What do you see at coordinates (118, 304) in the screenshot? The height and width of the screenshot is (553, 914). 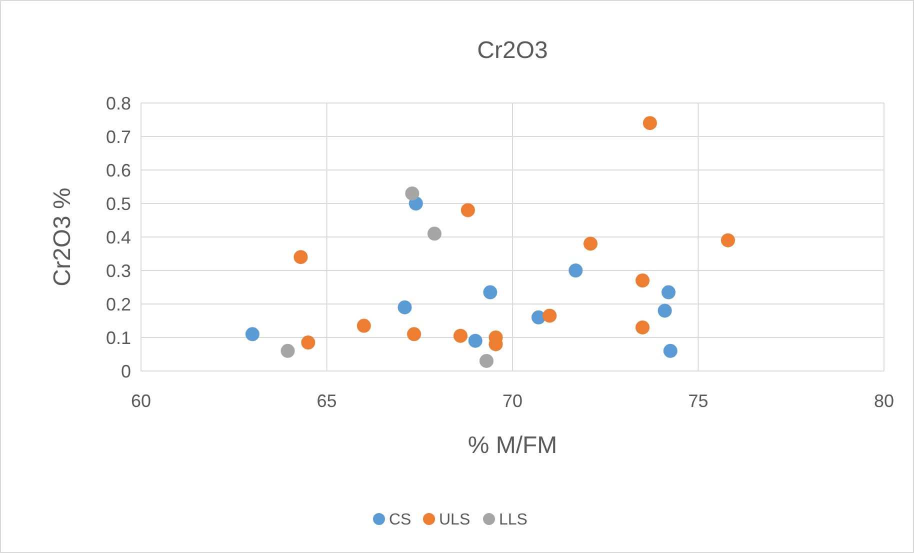 I see `y-tick-label: 0.2` at bounding box center [118, 304].